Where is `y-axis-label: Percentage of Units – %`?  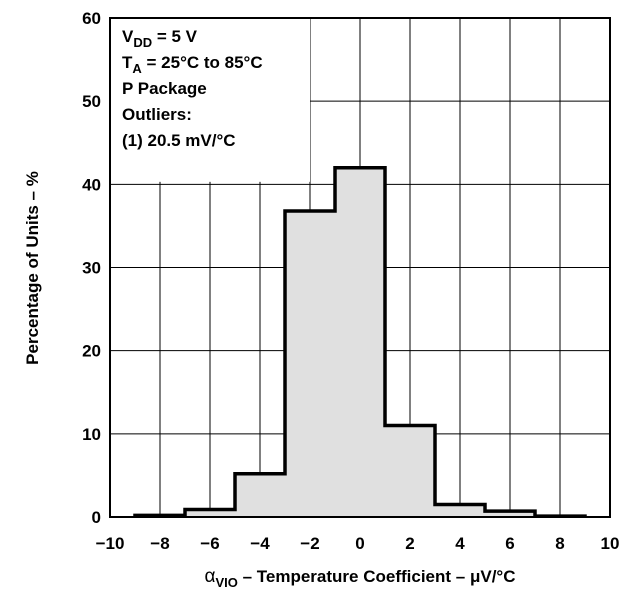
y-axis-label: Percentage of Units – % is located at coordinates (32, 268).